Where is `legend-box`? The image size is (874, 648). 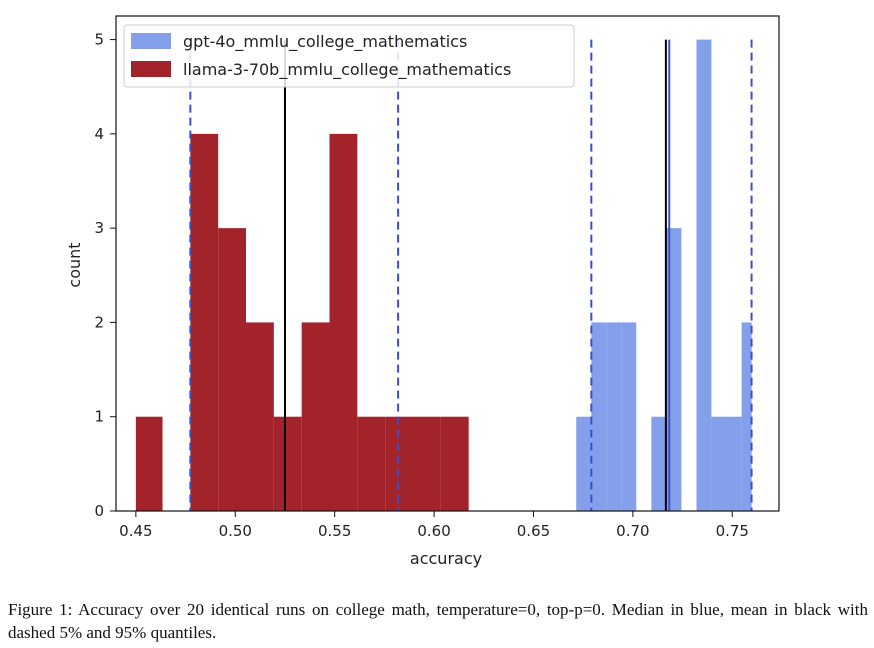
legend-box is located at coordinates (349, 56).